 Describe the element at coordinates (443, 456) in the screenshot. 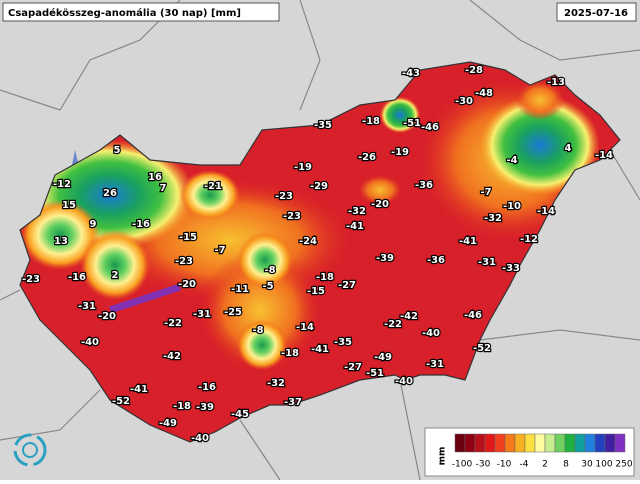

I see `legend-unit: mm` at that location.